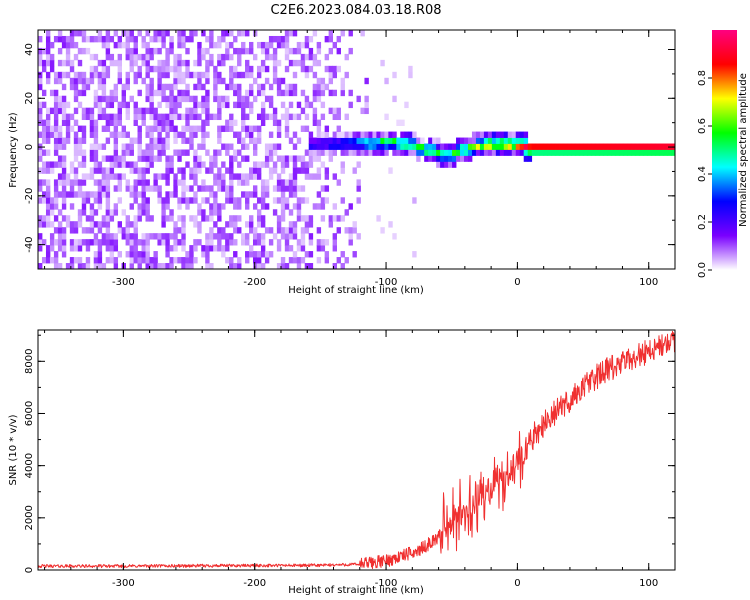 The image size is (750, 600). Describe the element at coordinates (702, 222) in the screenshot. I see `colorbar-tick-label: 0.2` at that location.